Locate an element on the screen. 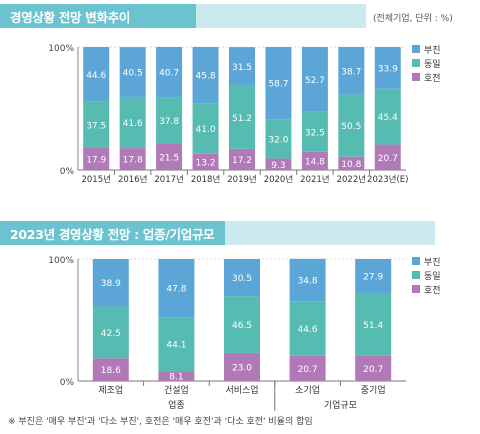 This screenshot has height=434, width=480. chart2-legend-label: 동일 is located at coordinates (432, 276).